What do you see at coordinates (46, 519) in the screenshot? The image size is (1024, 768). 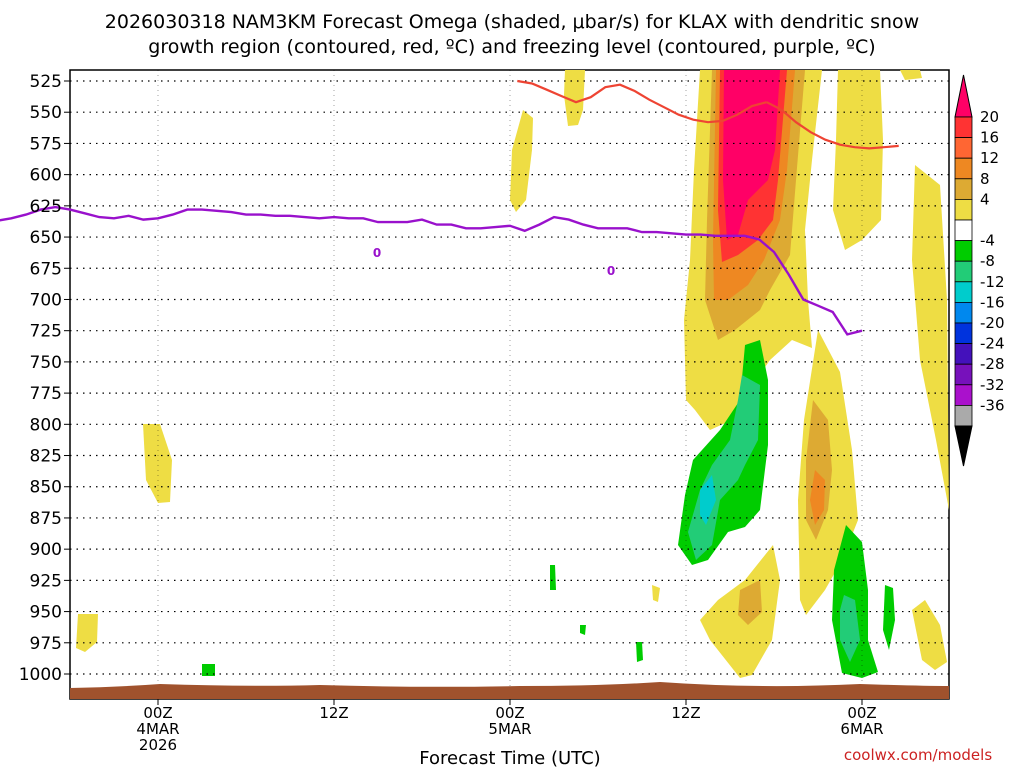 I see `y-tick-label: 875` at bounding box center [46, 519].